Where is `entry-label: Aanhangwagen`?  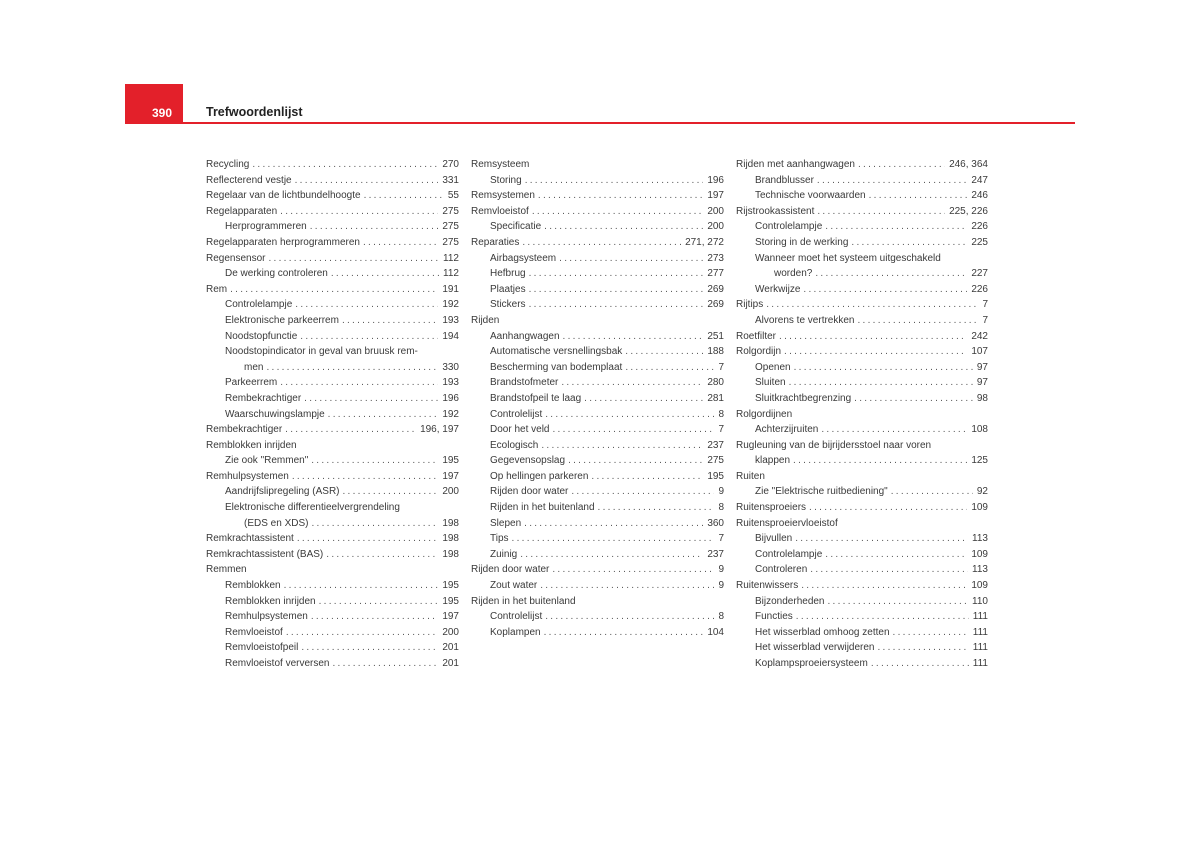
entry-label: Aanhangwagen is located at coordinates (525, 336).